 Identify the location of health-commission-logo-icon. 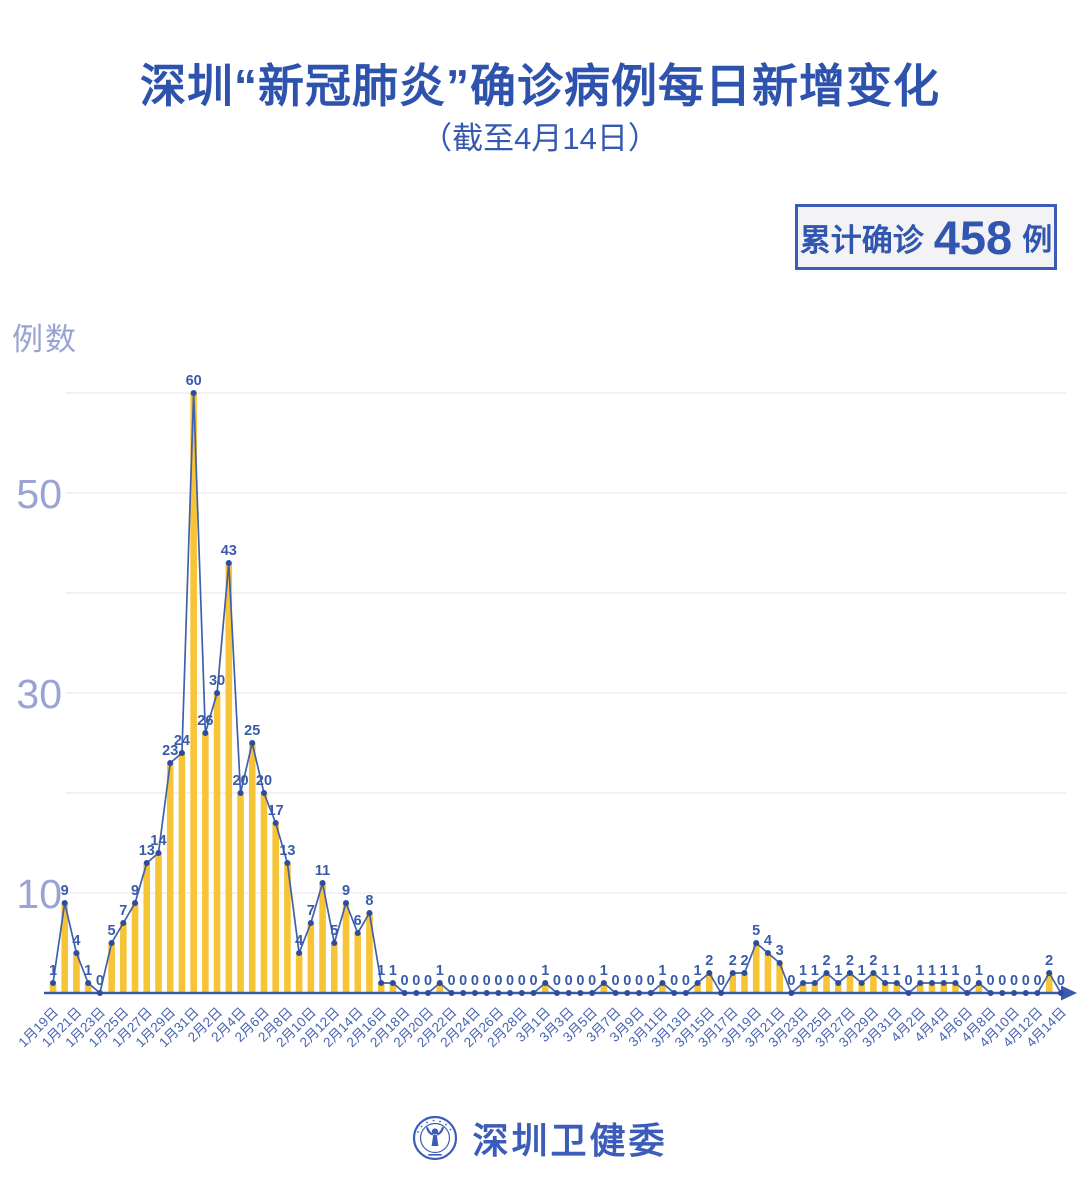
(435, 1138).